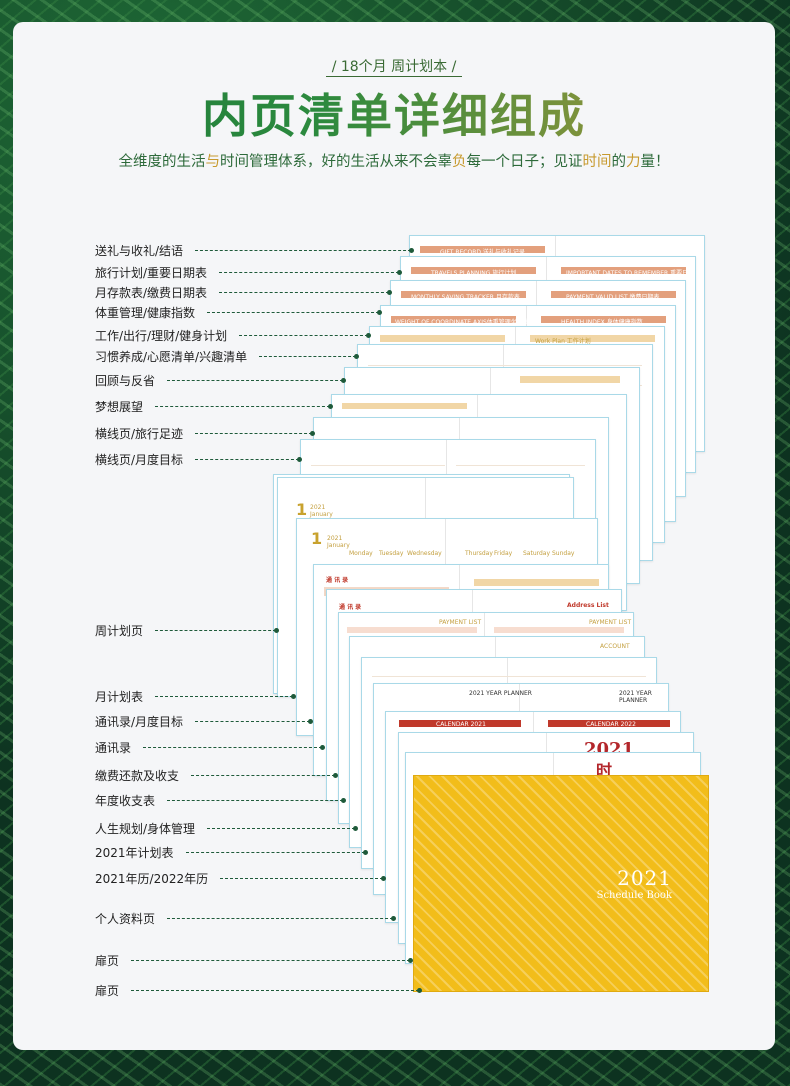 The height and width of the screenshot is (1086, 790). What do you see at coordinates (139, 251) in the screenshot?
I see `component-label: 送礼与收礼/结语` at bounding box center [139, 251].